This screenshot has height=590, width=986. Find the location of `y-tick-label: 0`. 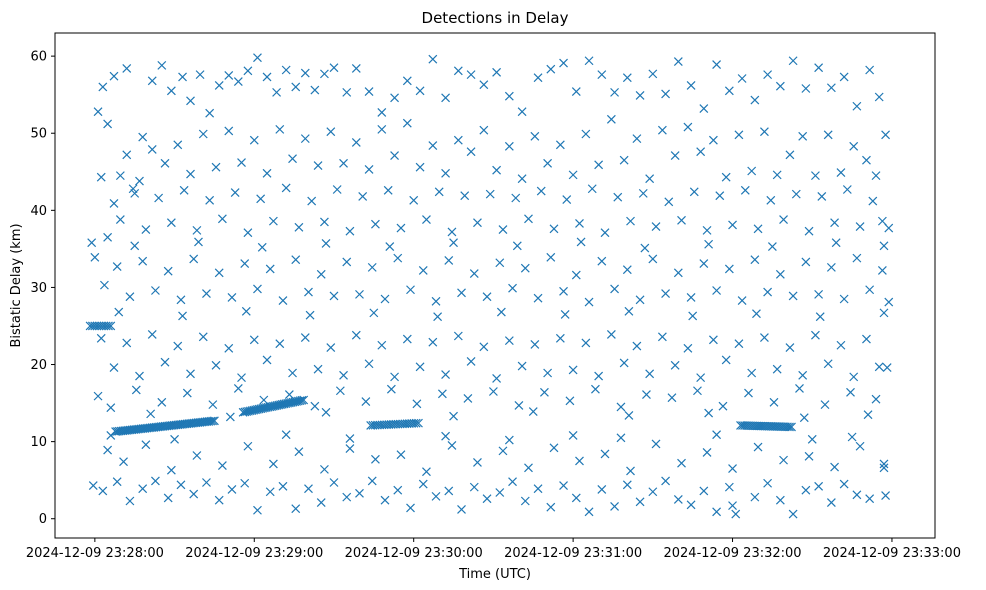

y-tick-label: 0 is located at coordinates (43, 519).